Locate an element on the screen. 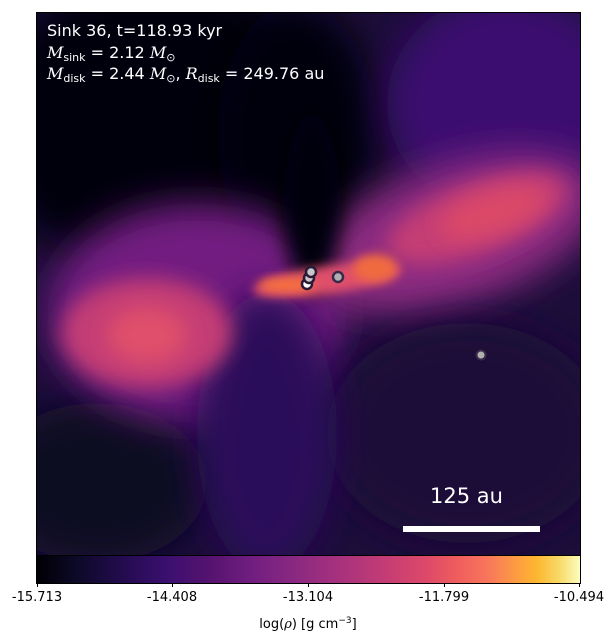  scale-bar-label: 125 au is located at coordinates (466, 496).